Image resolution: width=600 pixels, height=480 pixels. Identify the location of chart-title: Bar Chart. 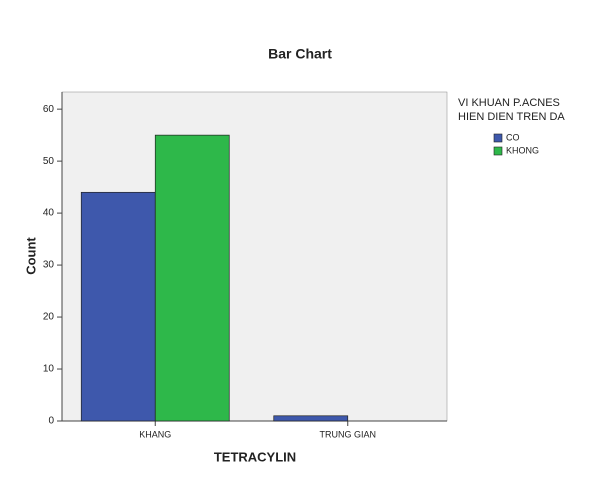
(300, 54).